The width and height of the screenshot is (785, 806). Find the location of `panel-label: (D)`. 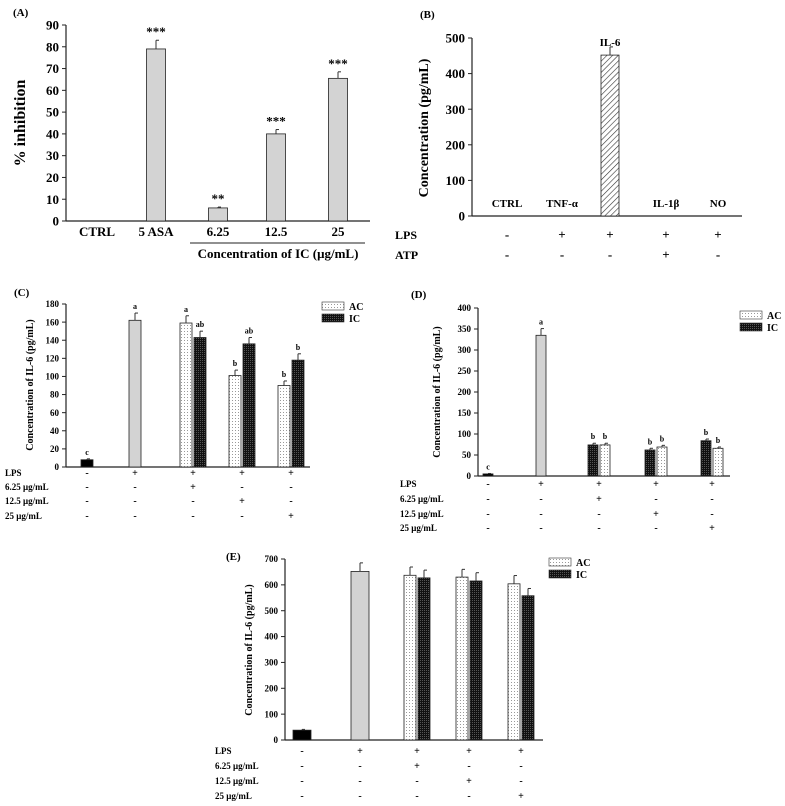

panel-label: (D) is located at coordinates (419, 295).